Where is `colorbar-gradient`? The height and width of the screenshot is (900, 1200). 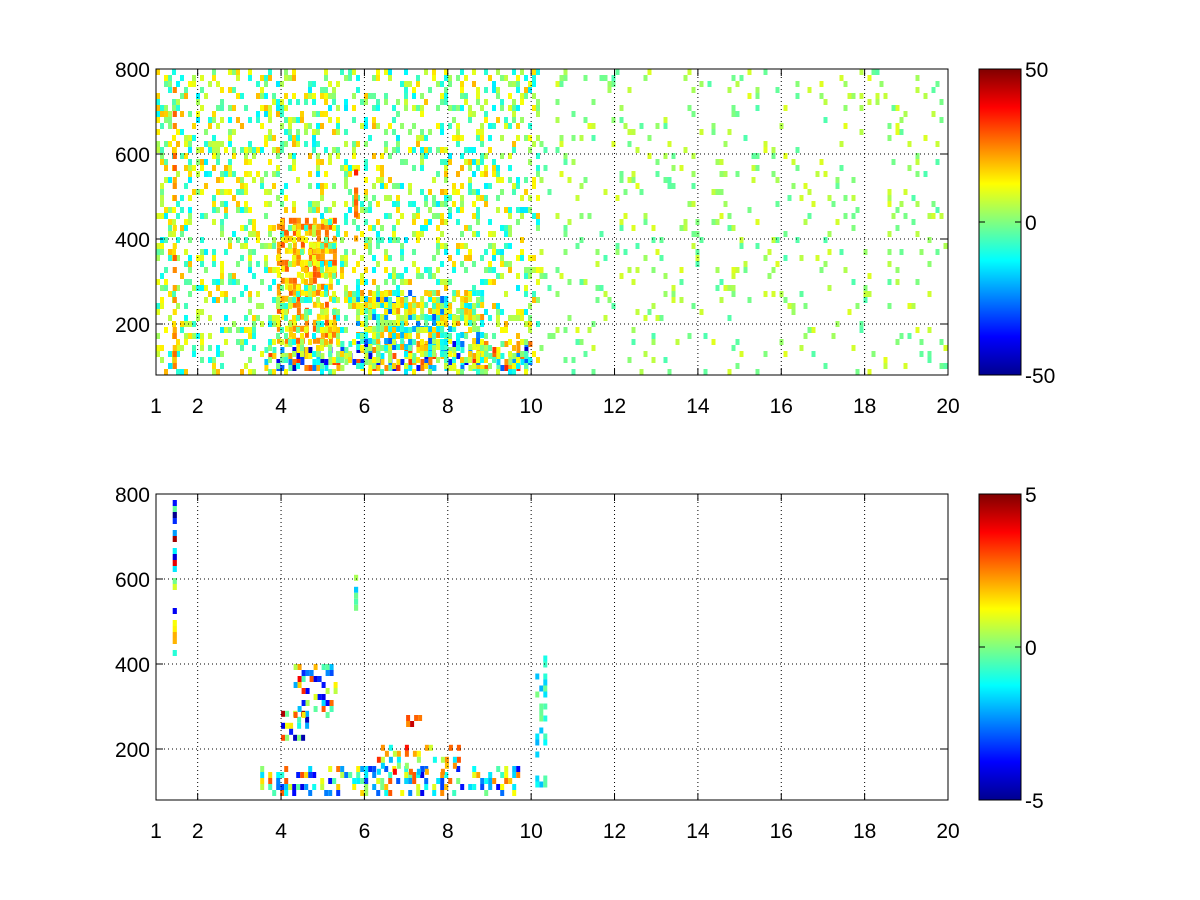
colorbar-gradient is located at coordinates (1000, 647).